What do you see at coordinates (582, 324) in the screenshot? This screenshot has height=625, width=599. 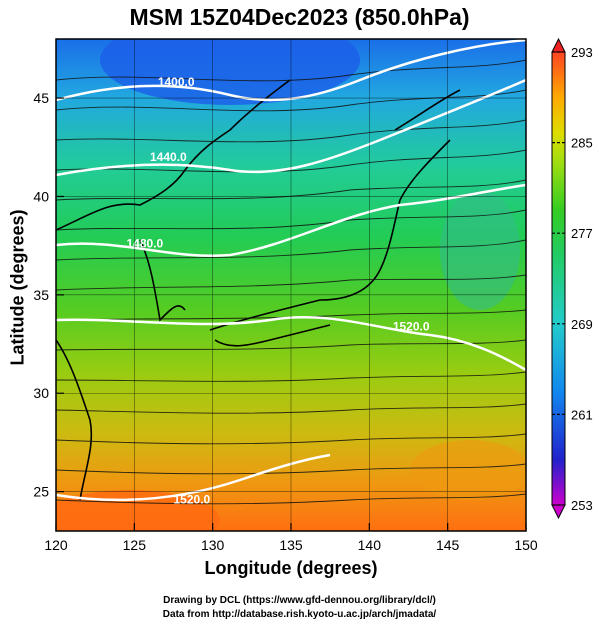 I see `colorbar-tick-label: 269` at bounding box center [582, 324].